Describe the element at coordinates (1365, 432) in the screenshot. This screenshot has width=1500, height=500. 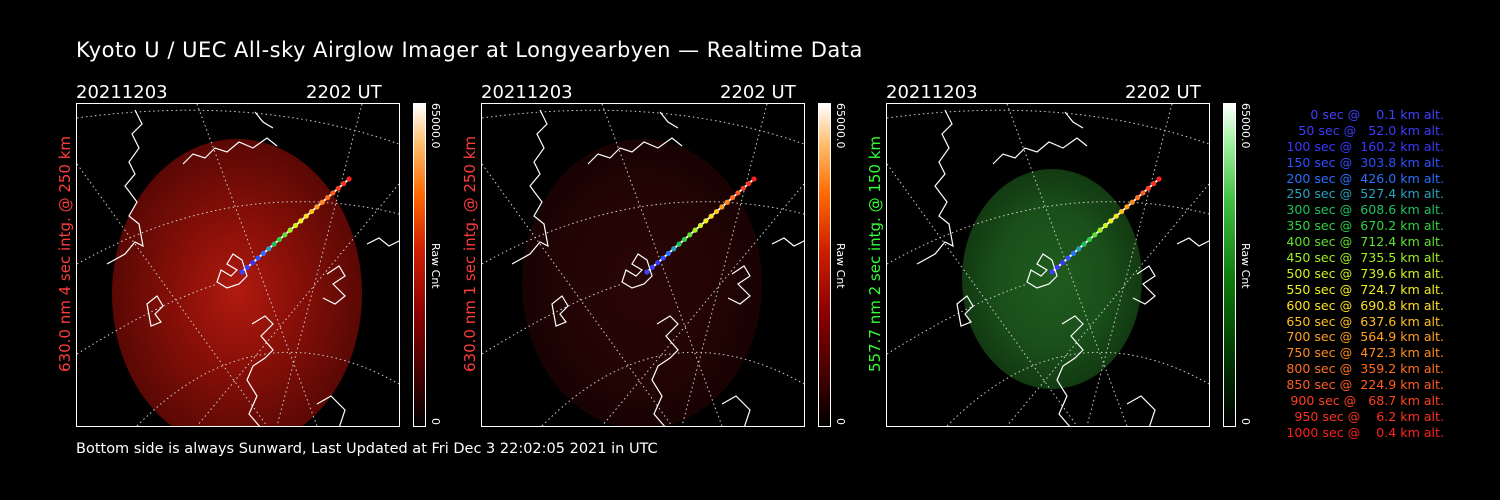
I see `legend-row: 1000 sec @ 0.4 km alt.` at that location.